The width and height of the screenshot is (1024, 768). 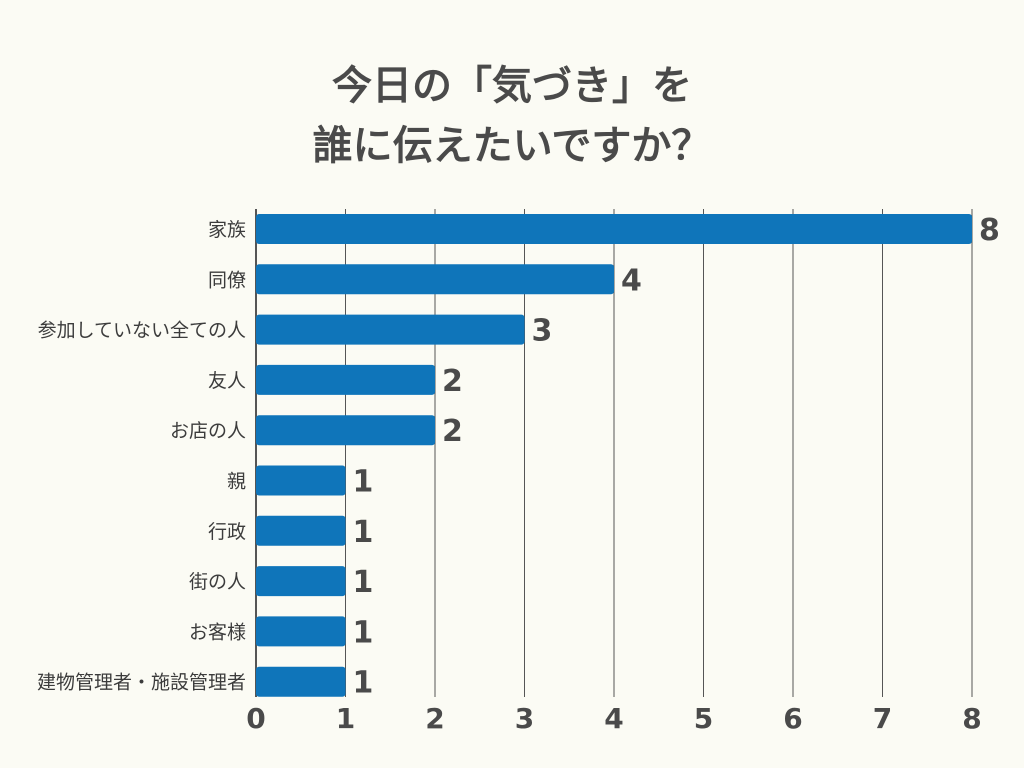 What do you see at coordinates (542, 331) in the screenshot?
I see `data-label: 3` at bounding box center [542, 331].